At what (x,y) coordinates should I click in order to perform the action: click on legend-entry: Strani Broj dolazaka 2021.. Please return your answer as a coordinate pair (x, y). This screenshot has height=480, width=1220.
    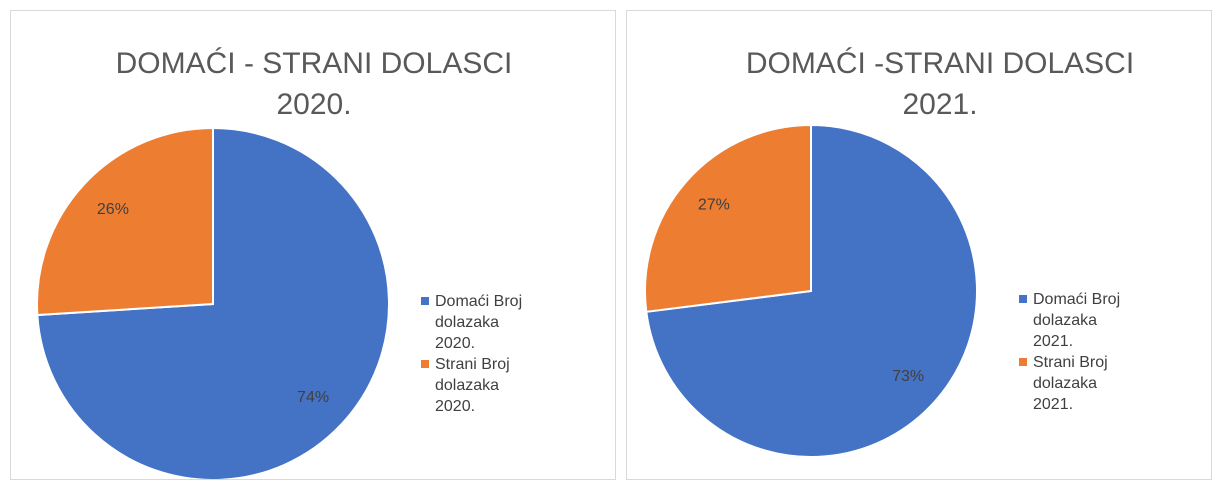
    Looking at the image, I should click on (1079, 383).